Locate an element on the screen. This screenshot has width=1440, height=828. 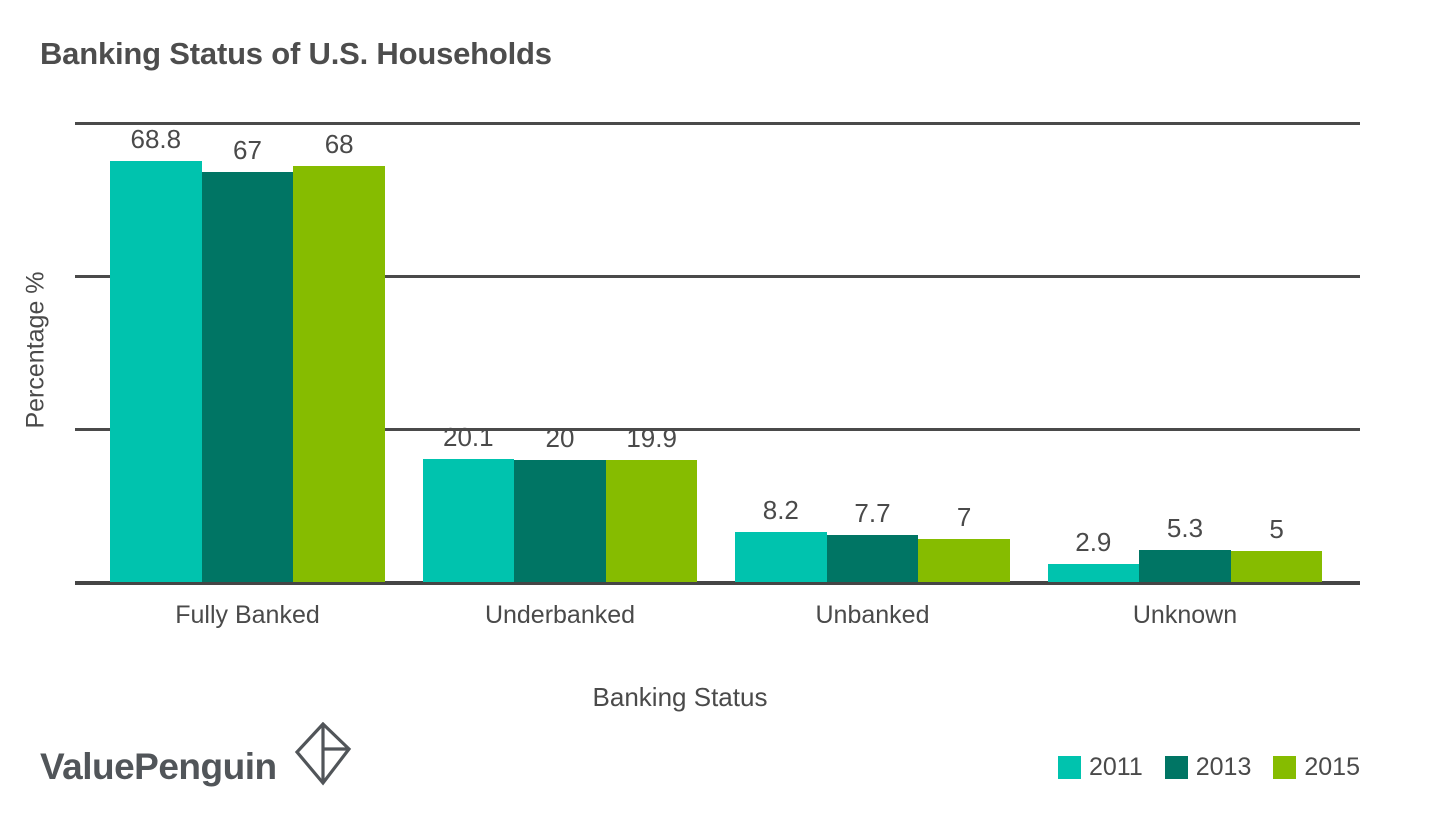
bar-value-label-unbanked-2011: 8.2 is located at coordinates (780, 509).